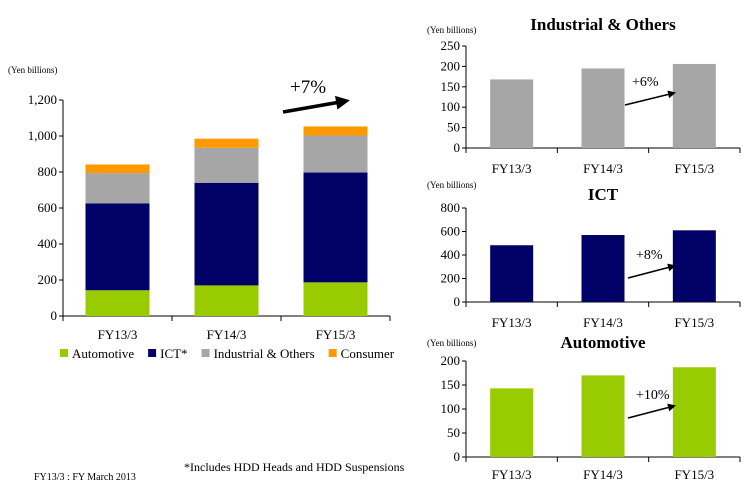  Describe the element at coordinates (308, 87) in the screenshot. I see `main-growth-label: +7%` at that location.